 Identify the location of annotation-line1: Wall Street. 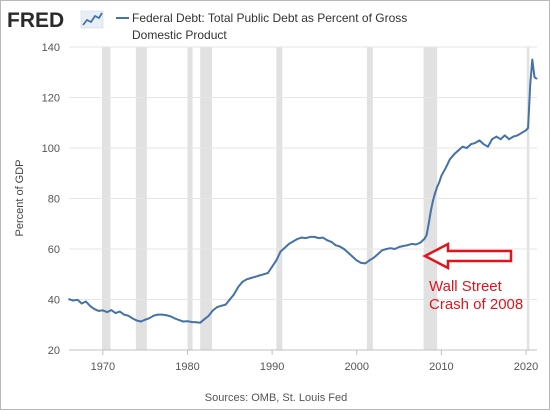
(466, 286).